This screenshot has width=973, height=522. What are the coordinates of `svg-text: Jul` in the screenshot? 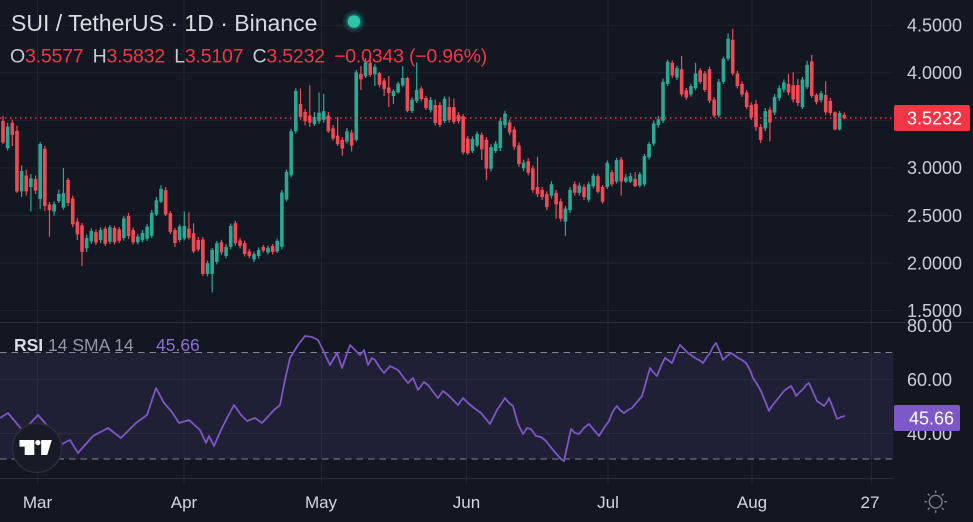 It's located at (608, 502).